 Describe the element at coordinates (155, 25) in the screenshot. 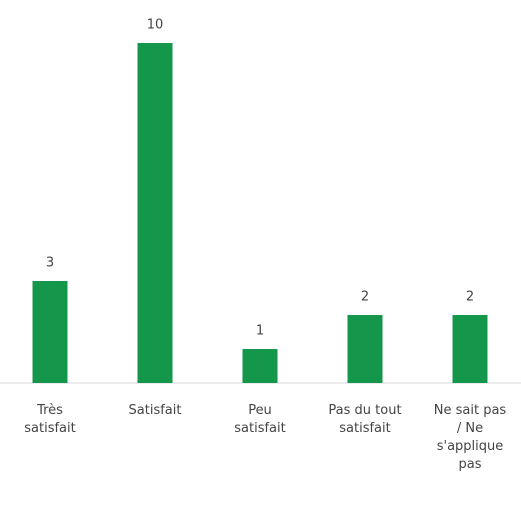

I see `data-label: 10` at that location.